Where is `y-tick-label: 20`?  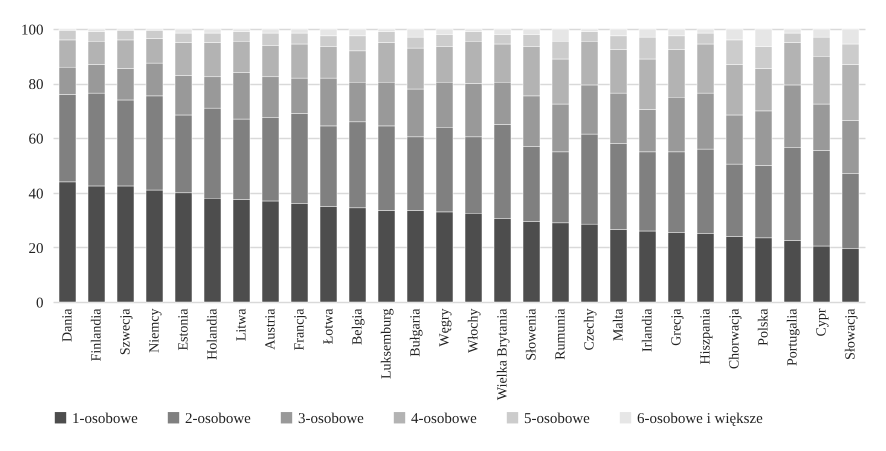
y-tick-label: 20 is located at coordinates (36, 248).